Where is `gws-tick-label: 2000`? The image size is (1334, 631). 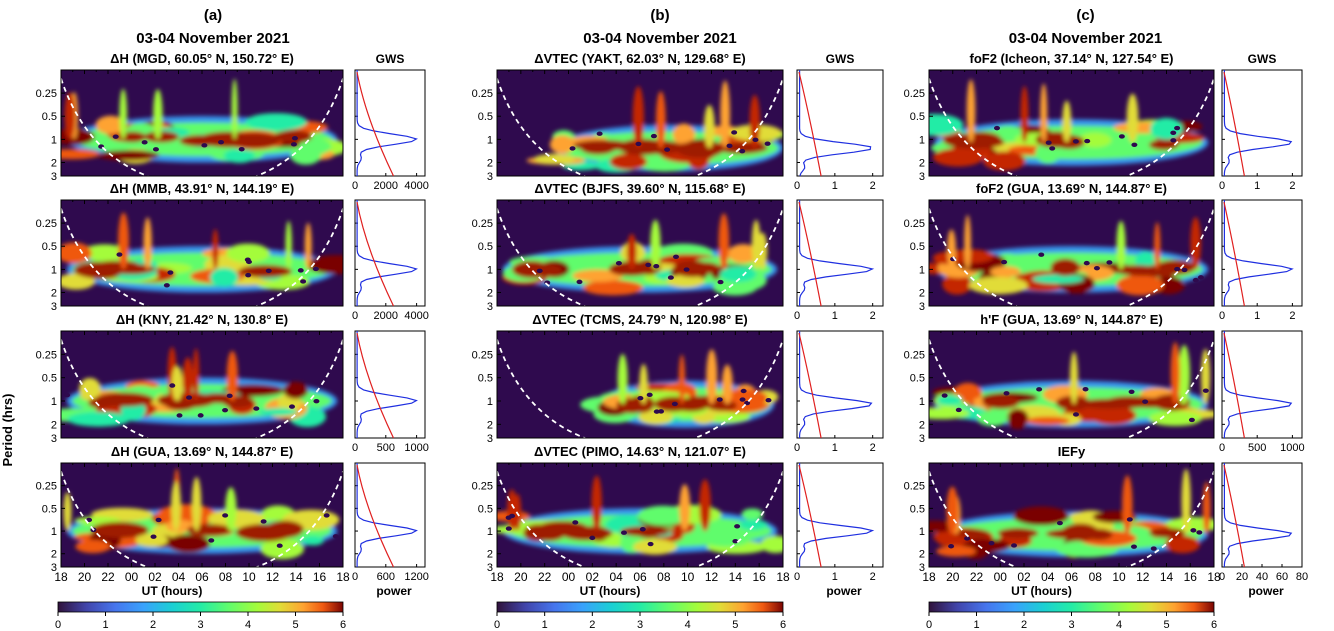 gws-tick-label: 2000 is located at coordinates (386, 186).